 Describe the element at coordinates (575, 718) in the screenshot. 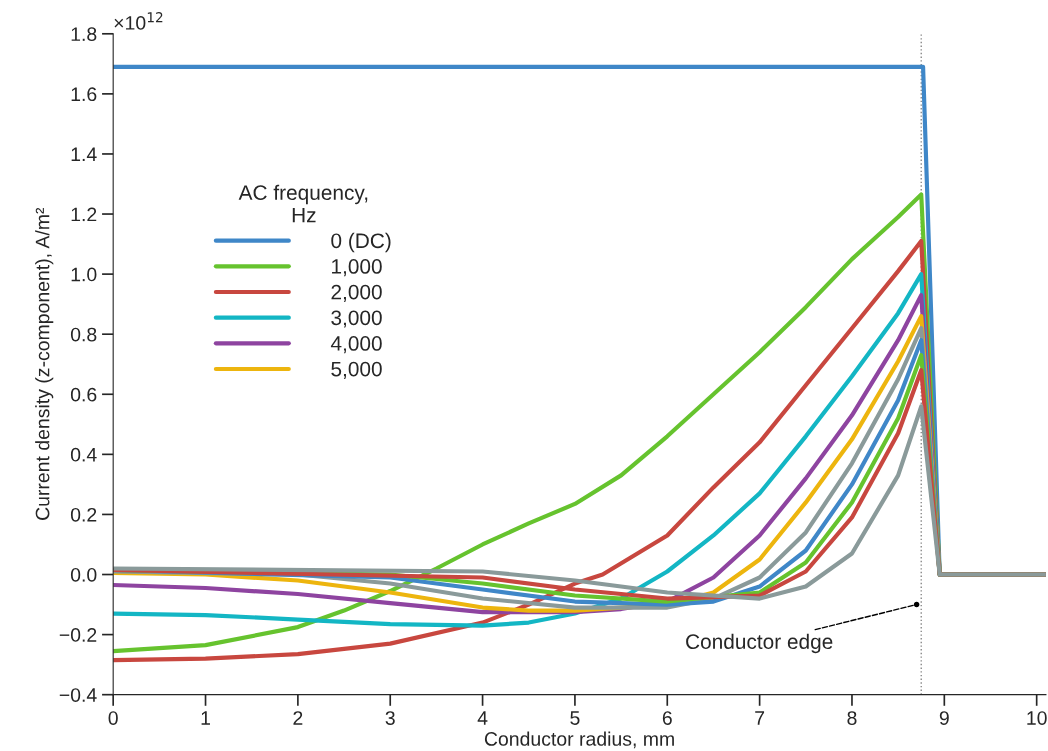

I see `x-tick-label: 5` at that location.